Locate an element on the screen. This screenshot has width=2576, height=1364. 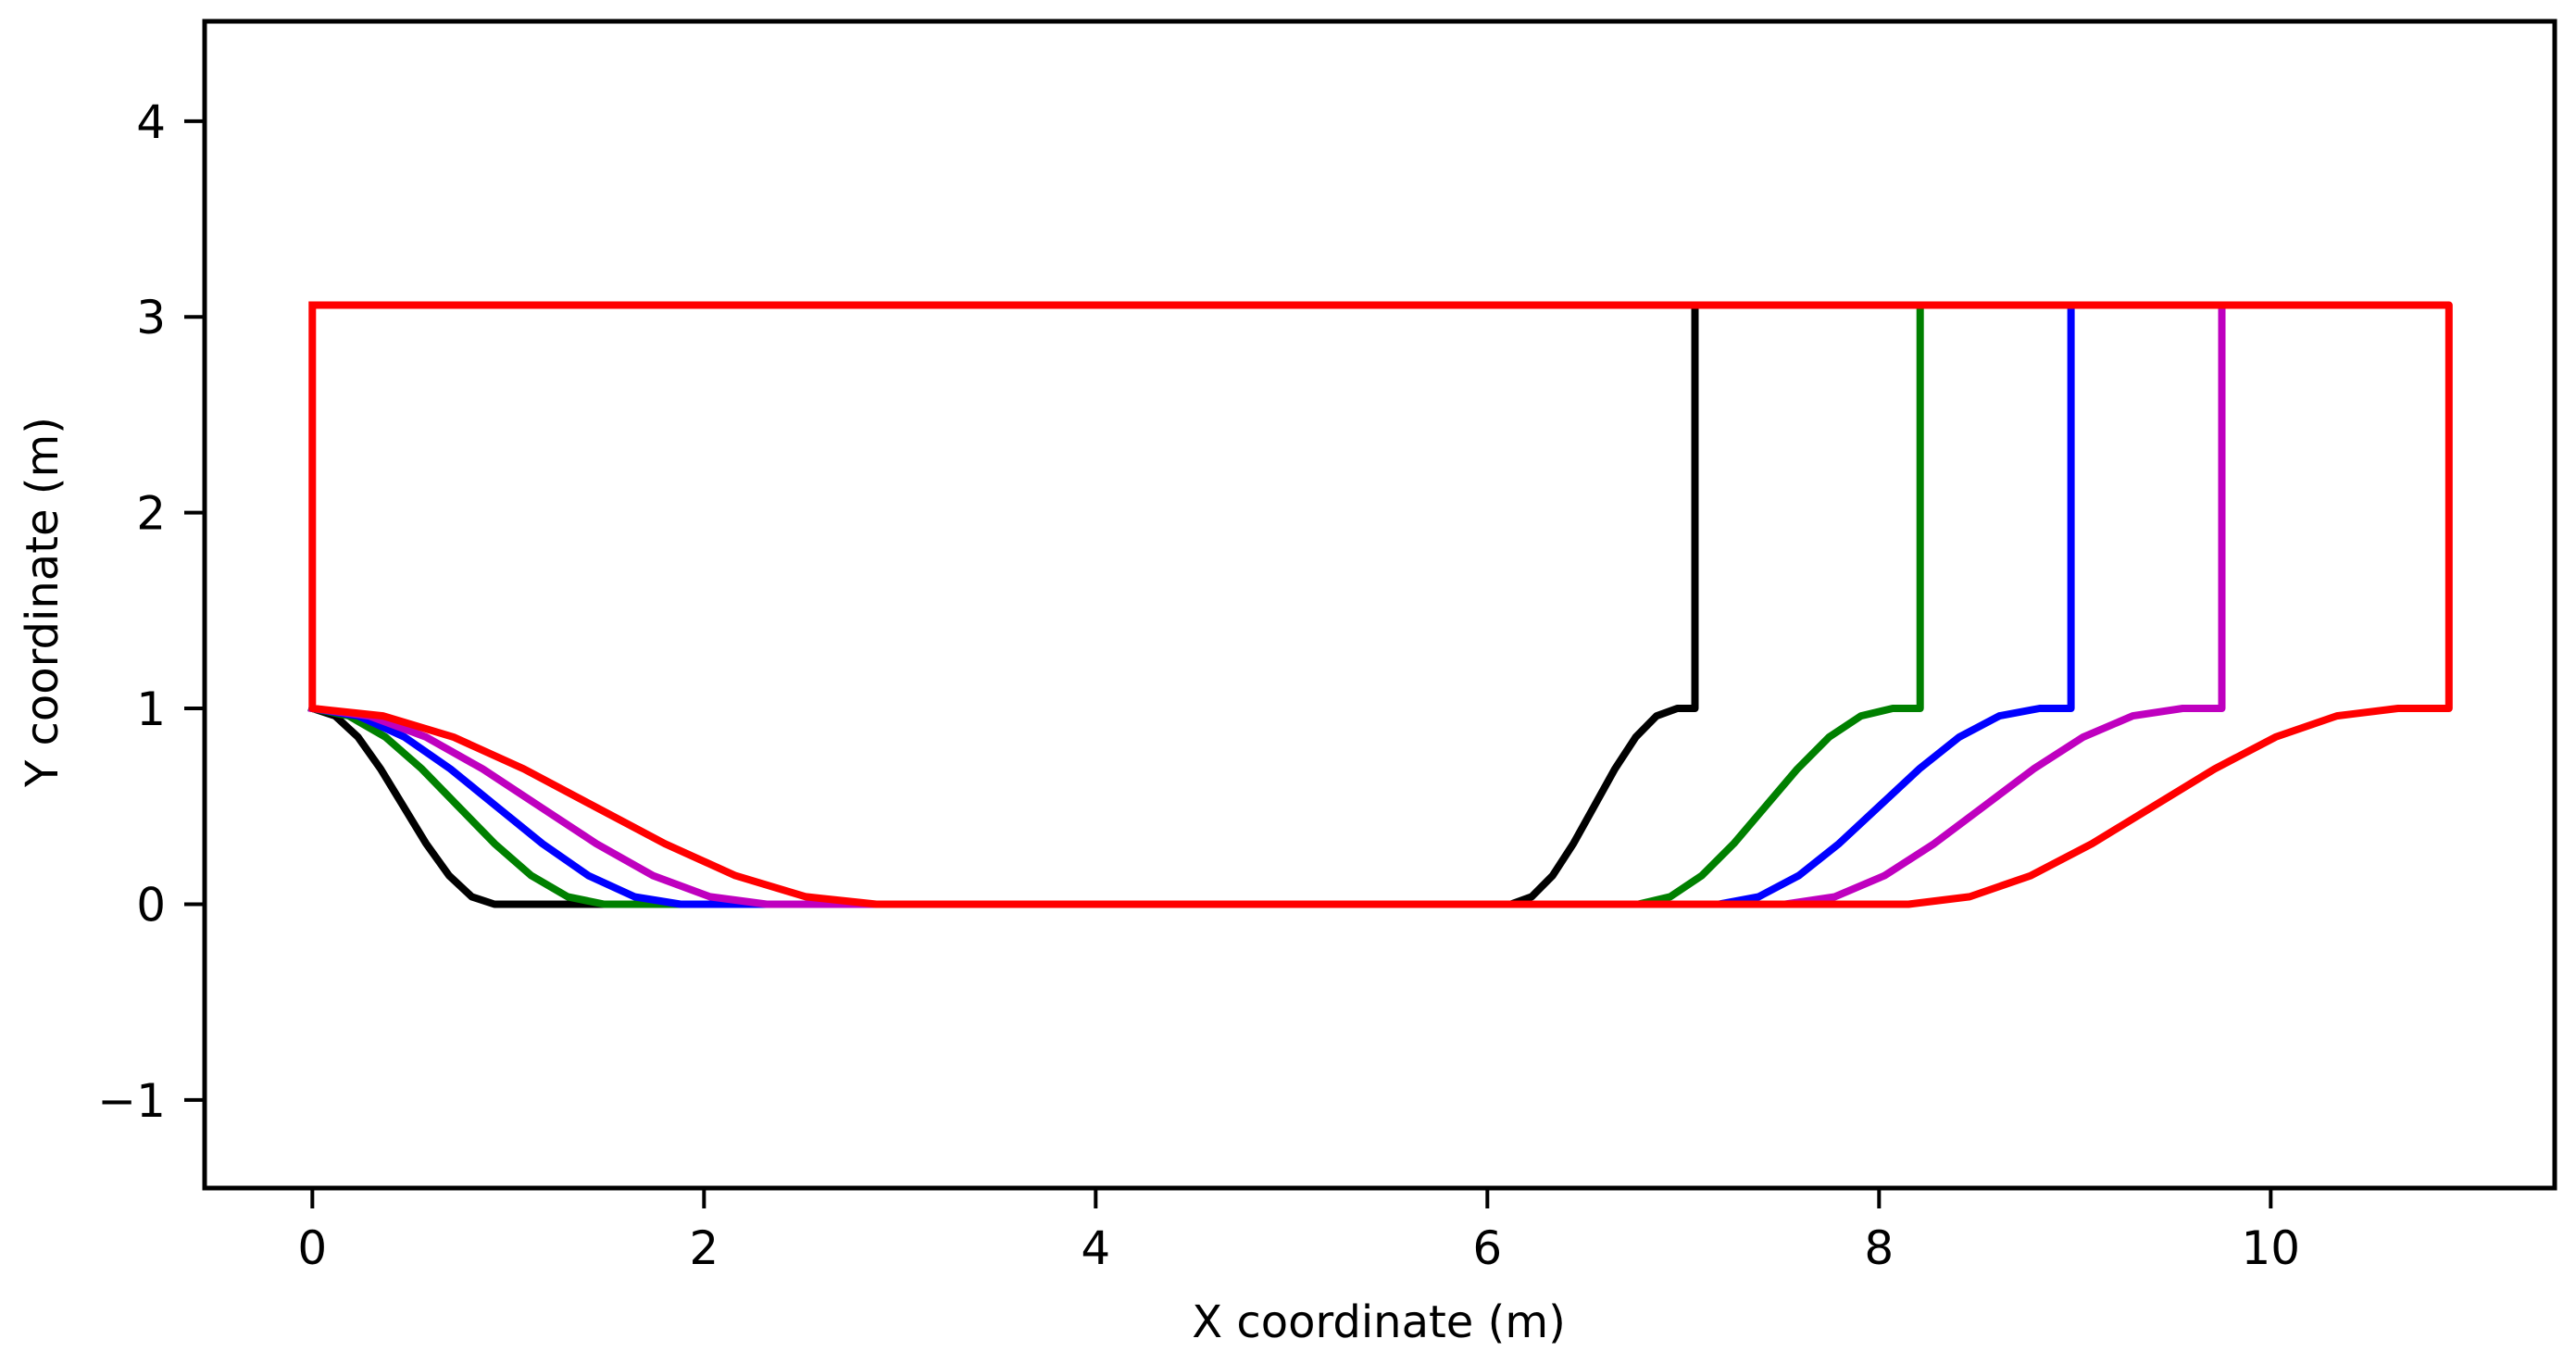
x-tick-label: 4 is located at coordinates (1096, 1248).